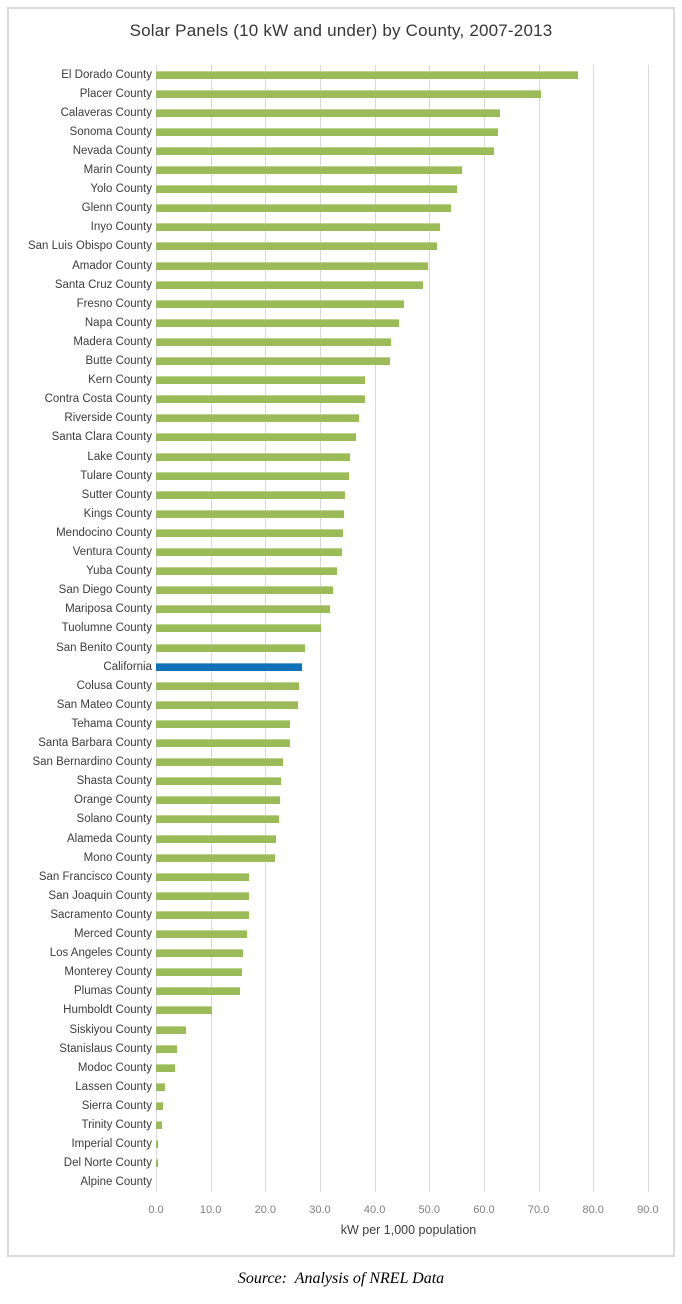  What do you see at coordinates (115, 93) in the screenshot?
I see `category-label: Placer County` at bounding box center [115, 93].